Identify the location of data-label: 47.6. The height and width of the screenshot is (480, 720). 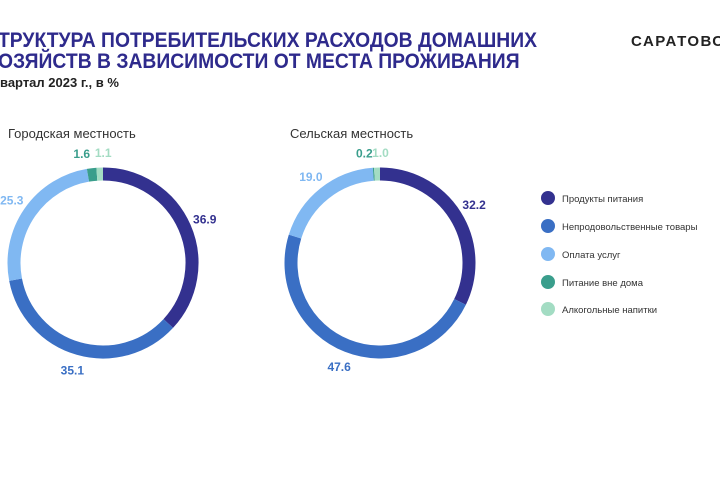
(339, 367).